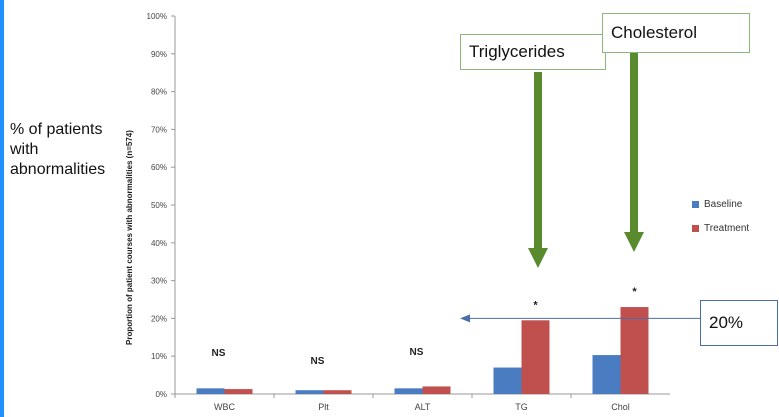 Image resolution: width=779 pixels, height=417 pixels. I want to click on bar-treatment-alt, so click(436, 390).